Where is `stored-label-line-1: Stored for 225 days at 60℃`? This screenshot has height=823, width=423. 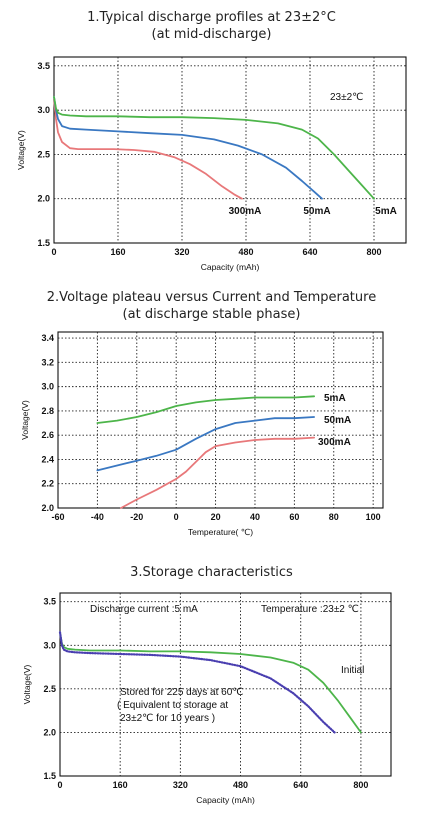 stored-label-line-1: Stored for 225 days at 60℃ is located at coordinates (182, 692).